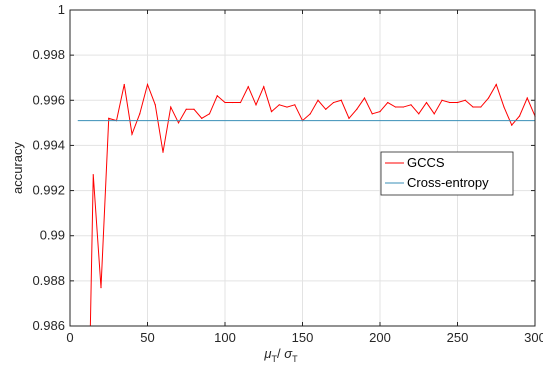 The height and width of the screenshot is (371, 543). Describe the element at coordinates (448, 182) in the screenshot. I see `legend-label-cross-entropy: Cross-entropy` at that location.